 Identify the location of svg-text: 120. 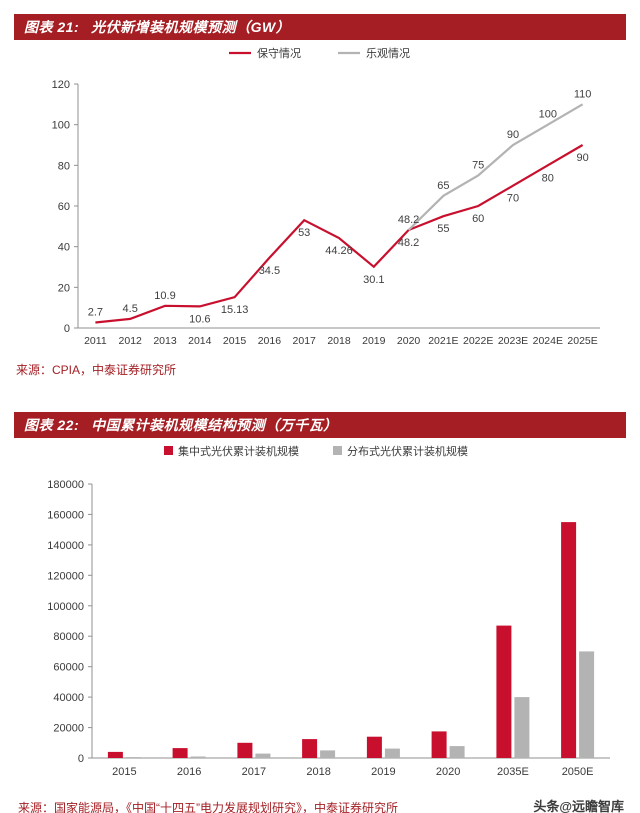
(61, 85).